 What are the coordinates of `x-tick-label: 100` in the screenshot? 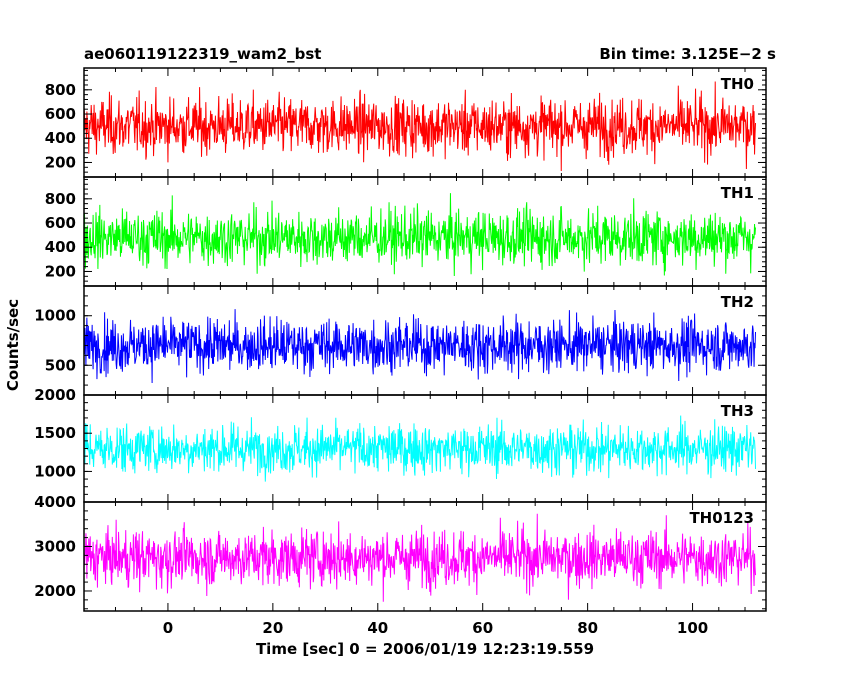 It's located at (692, 628).